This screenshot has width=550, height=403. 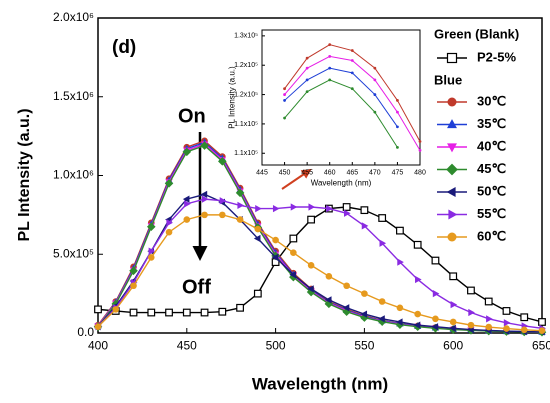 I want to click on legend-label: 40℃, so click(x=491, y=145).